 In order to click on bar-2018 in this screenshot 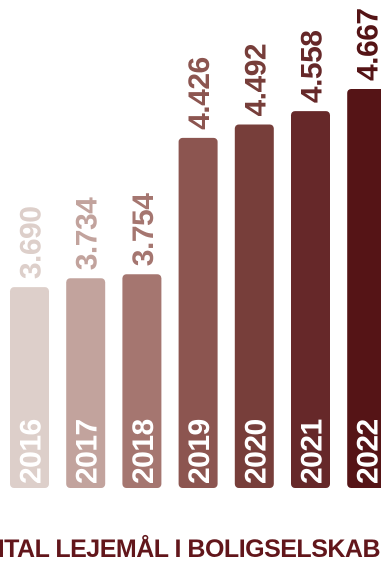, I will do `click(142, 381)`.